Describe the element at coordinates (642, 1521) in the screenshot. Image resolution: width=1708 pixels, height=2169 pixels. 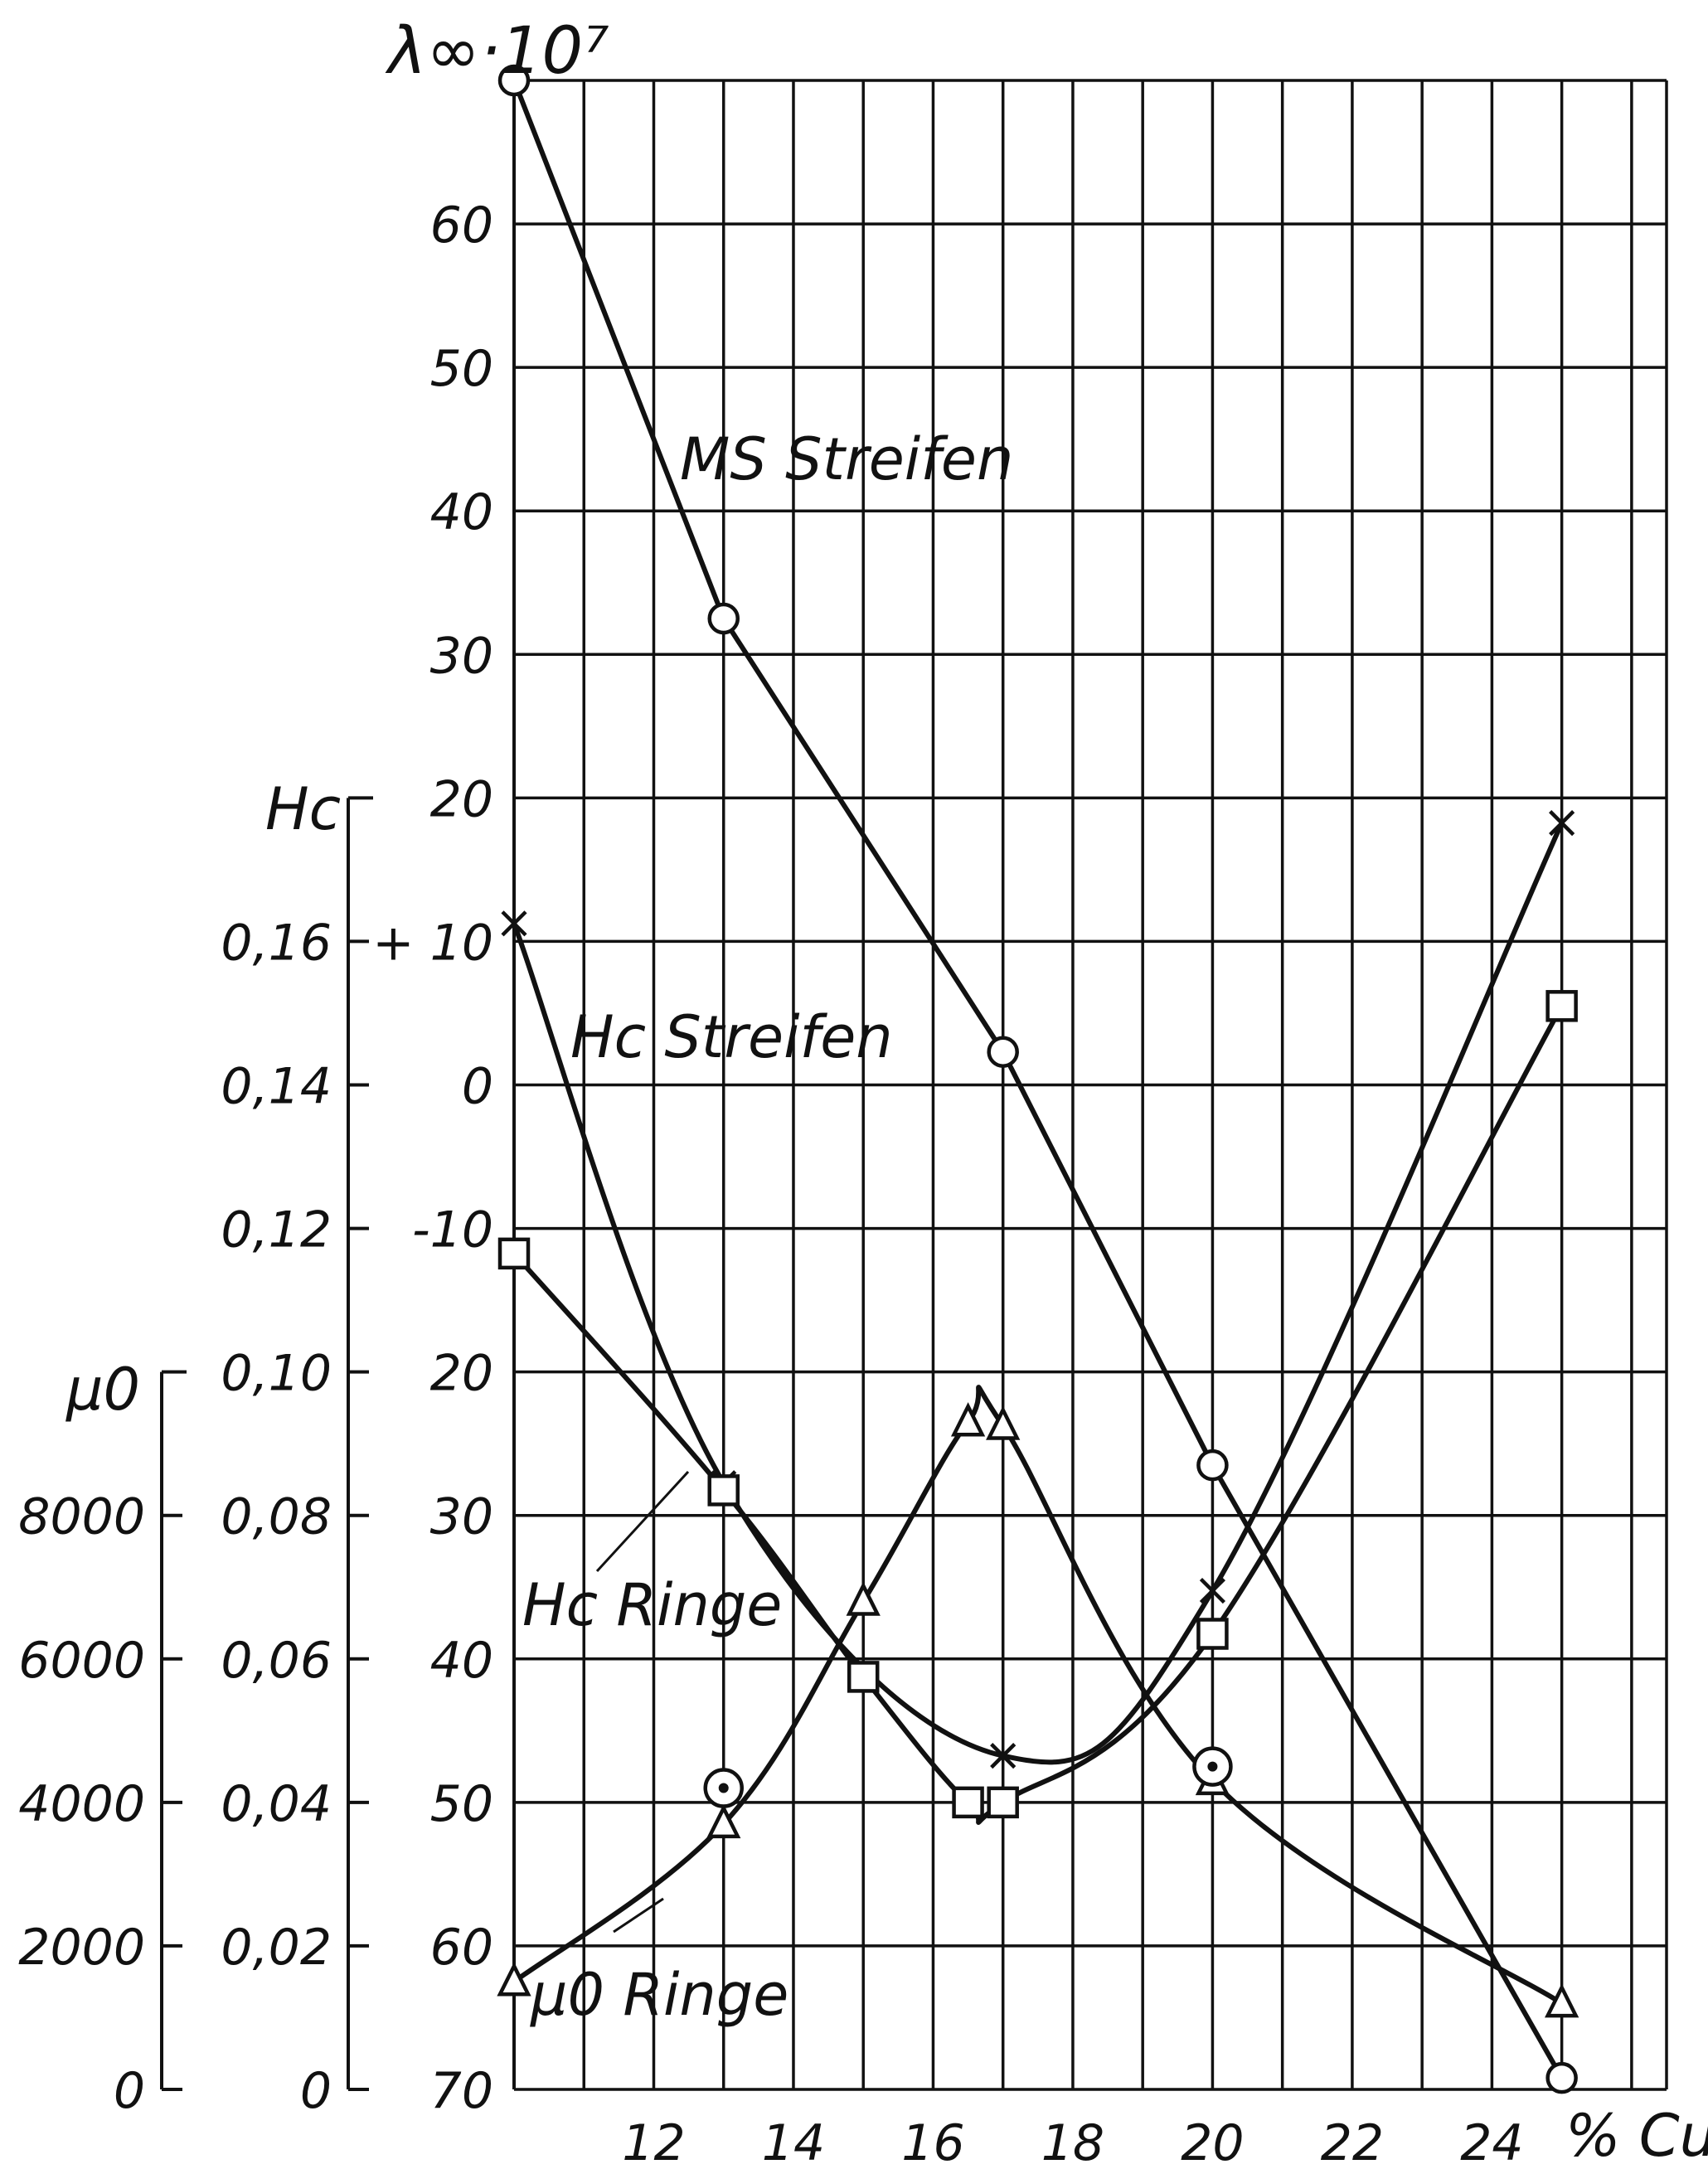
I see `leader-hc-ringe` at that location.